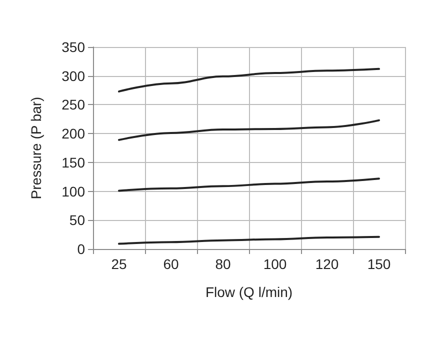 The image size is (443, 342). Describe the element at coordinates (223, 264) in the screenshot. I see `x-tick-label: 80` at that location.